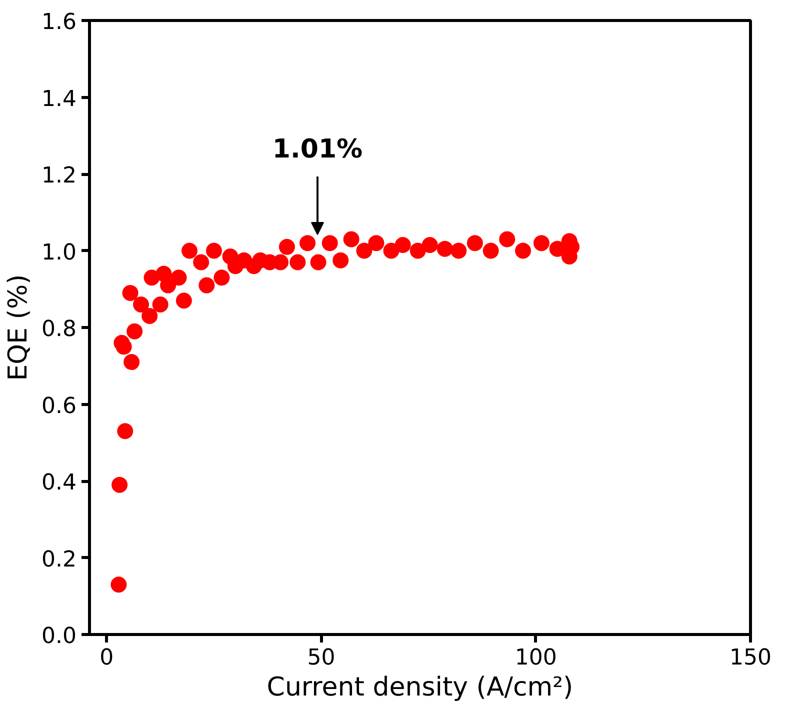 Image resolution: width=797 pixels, height=713 pixels. I want to click on x-axis-title: Current density (A/cm²), so click(420, 687).